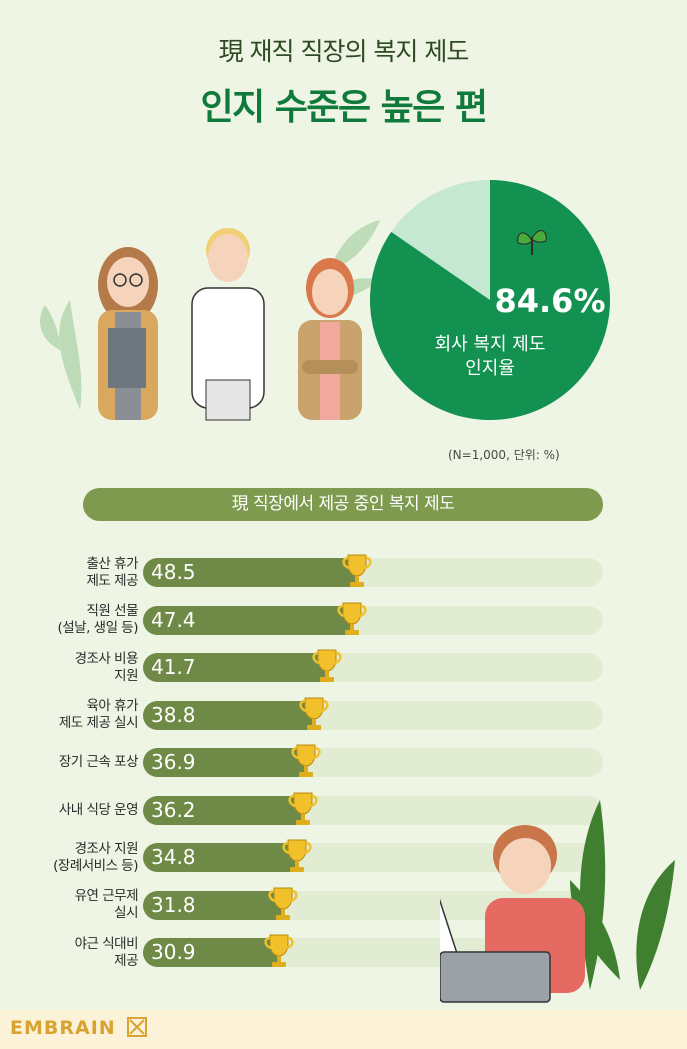  I want to click on pie-label-line-1: 회사 복지 제도, so click(490, 344).